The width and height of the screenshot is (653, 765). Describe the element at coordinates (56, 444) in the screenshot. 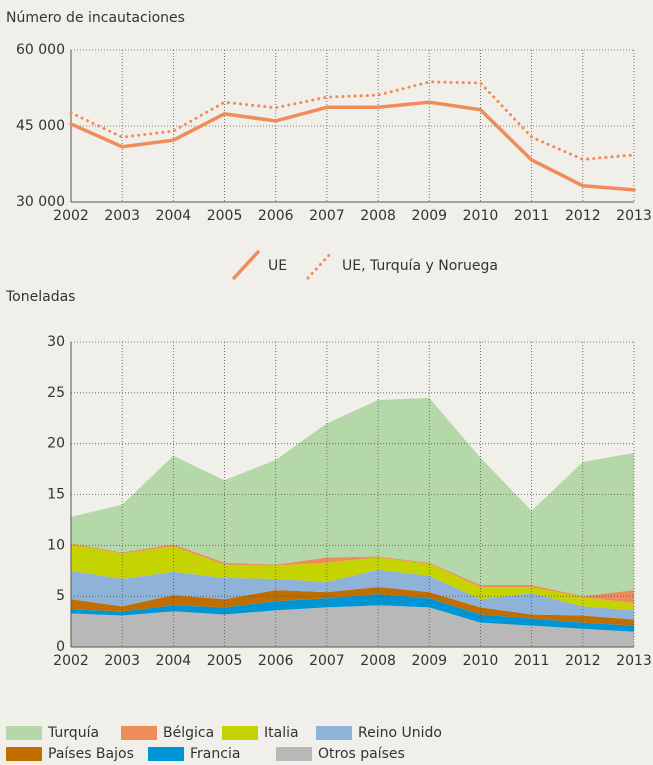

I see `y-tick-label: 20` at that location.